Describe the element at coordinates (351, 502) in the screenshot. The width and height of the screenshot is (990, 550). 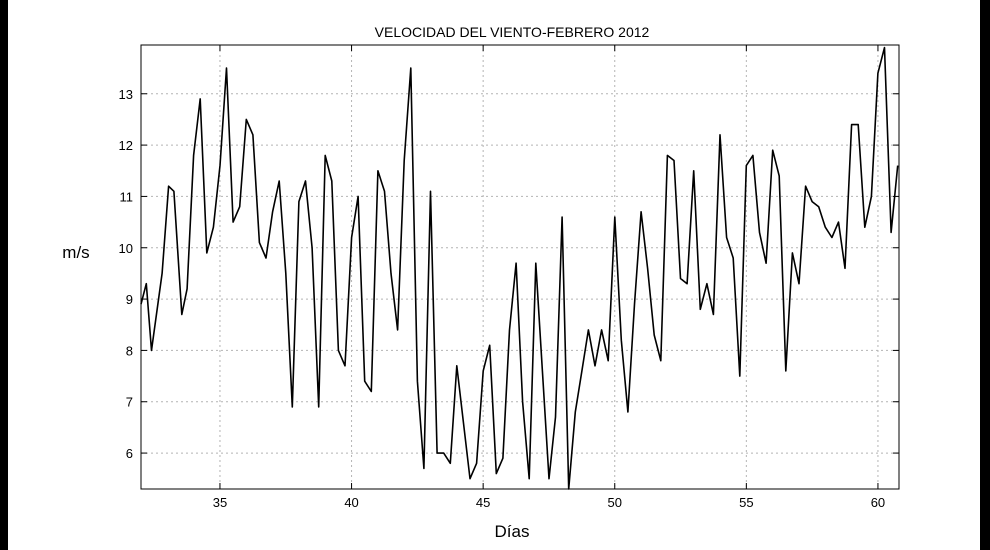
I see `x-tick-label: 40` at that location.